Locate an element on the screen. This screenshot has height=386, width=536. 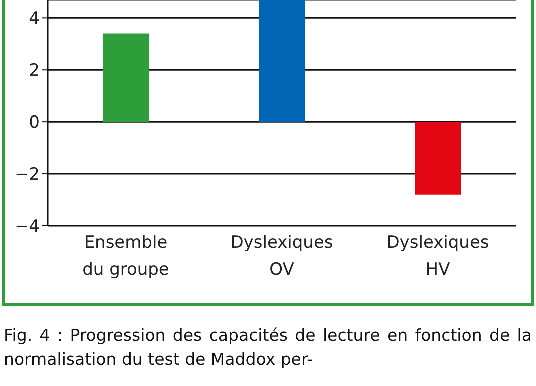
y-tick-label: 4 is located at coordinates (34, 19).